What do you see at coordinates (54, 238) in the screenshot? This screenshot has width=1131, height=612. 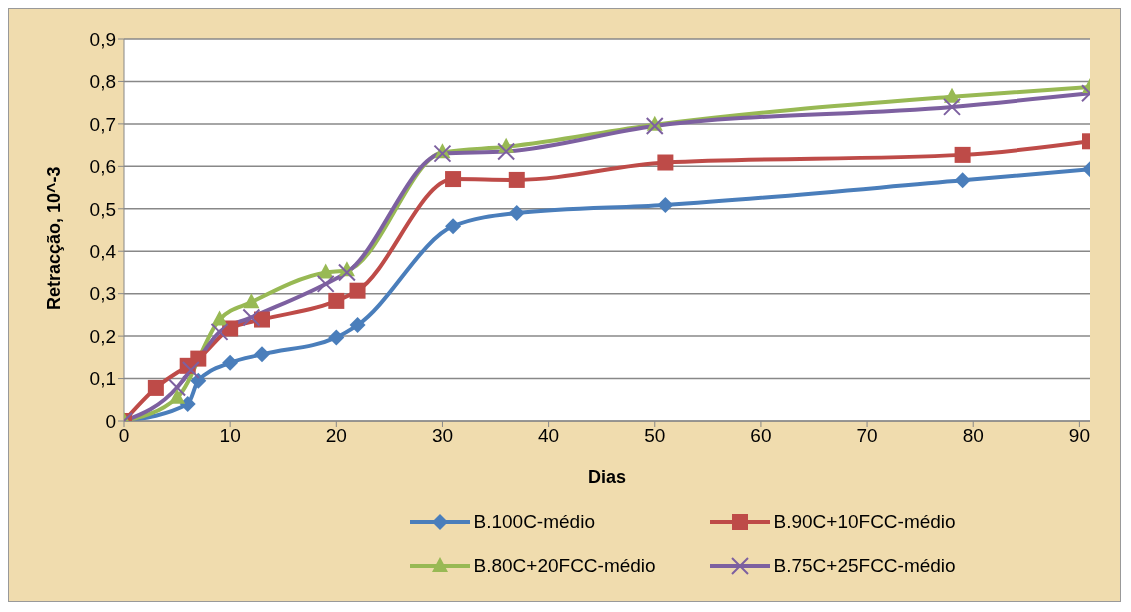 I see `y-axis-title: Retracção, 10^-3` at bounding box center [54, 238].